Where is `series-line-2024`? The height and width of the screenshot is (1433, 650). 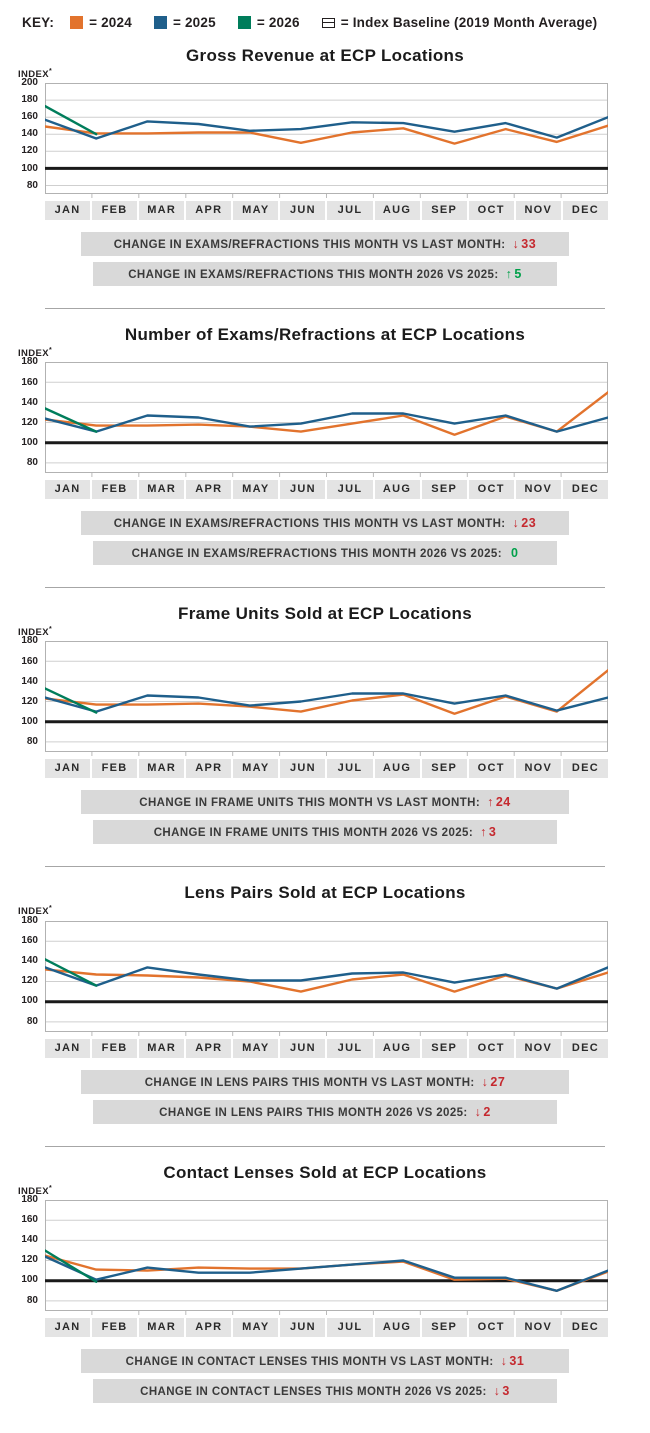 series-line-2024 is located at coordinates (326, 134).